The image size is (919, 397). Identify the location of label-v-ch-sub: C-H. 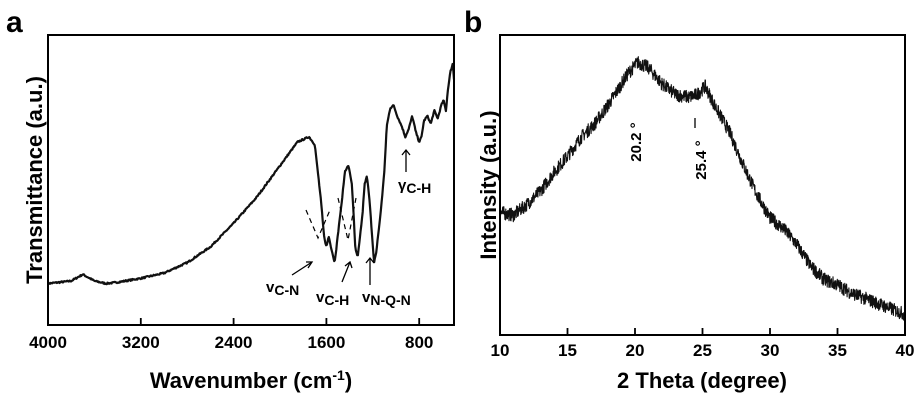
(336, 300).